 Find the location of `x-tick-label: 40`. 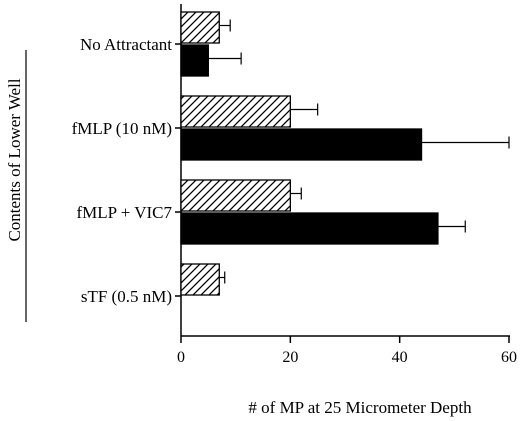

x-tick-label: 40 is located at coordinates (400, 357).